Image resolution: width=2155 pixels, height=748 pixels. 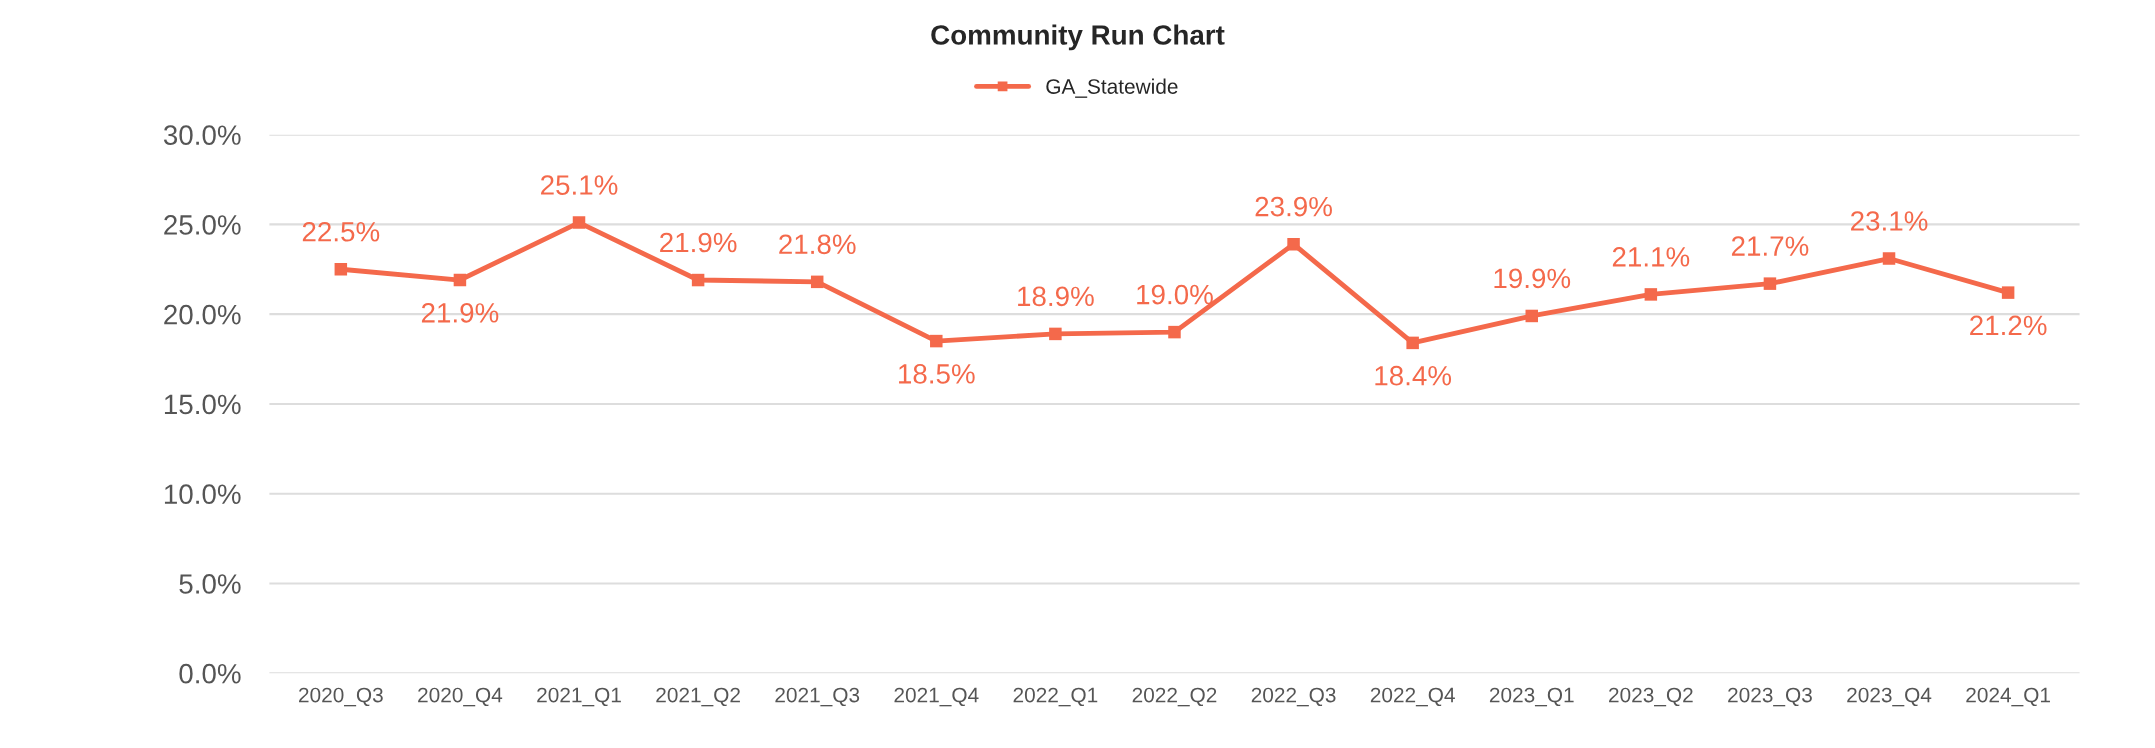 What do you see at coordinates (202, 314) in the screenshot?
I see `y-tick-label: 20.0%` at bounding box center [202, 314].